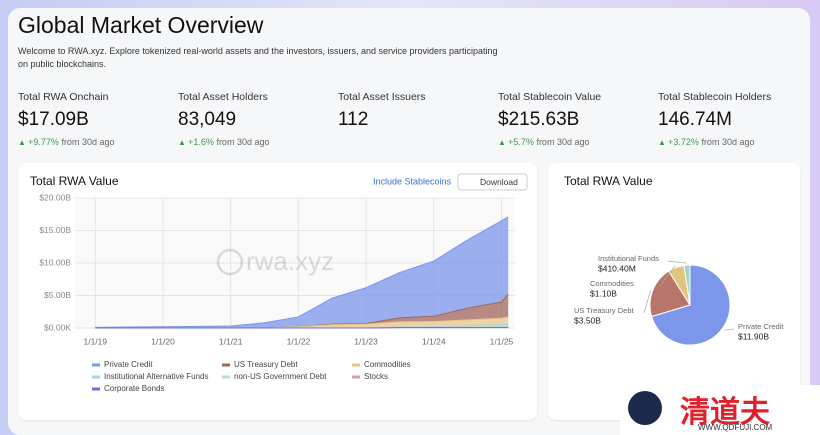 Image resolution: width=820 pixels, height=435 pixels. What do you see at coordinates (387, 364) in the screenshot?
I see `legend-label: Commodities` at bounding box center [387, 364].